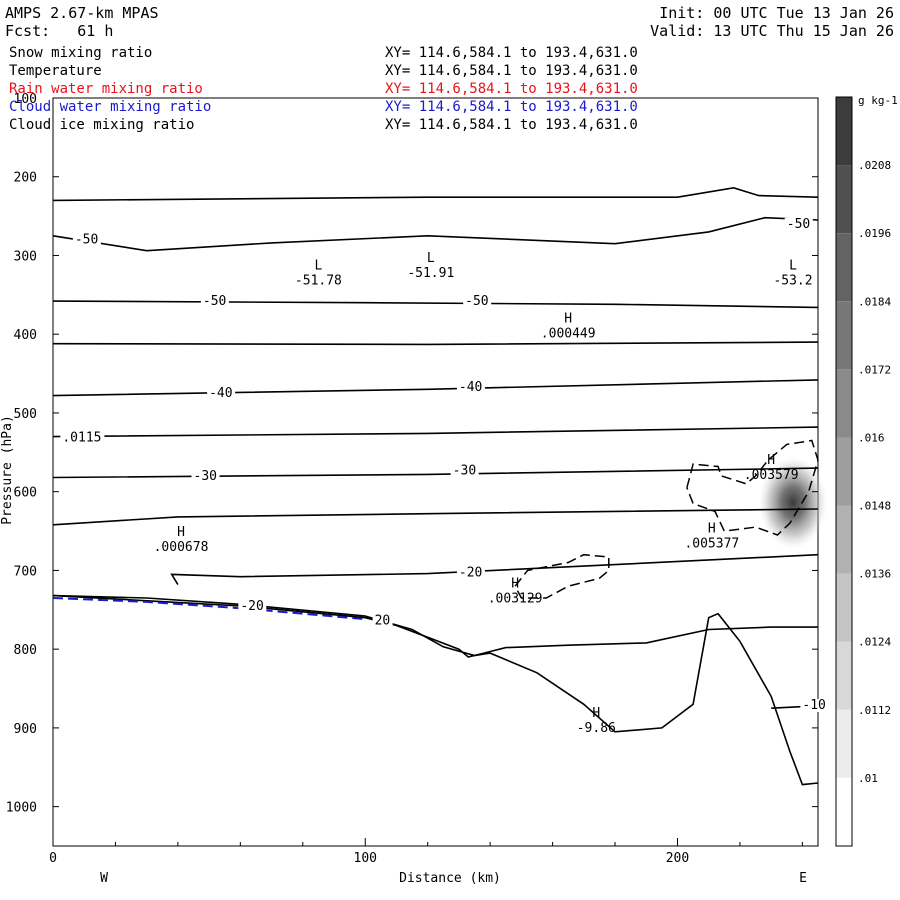  I want to click on field-name: Rain water mixing ratio, so click(106, 89).